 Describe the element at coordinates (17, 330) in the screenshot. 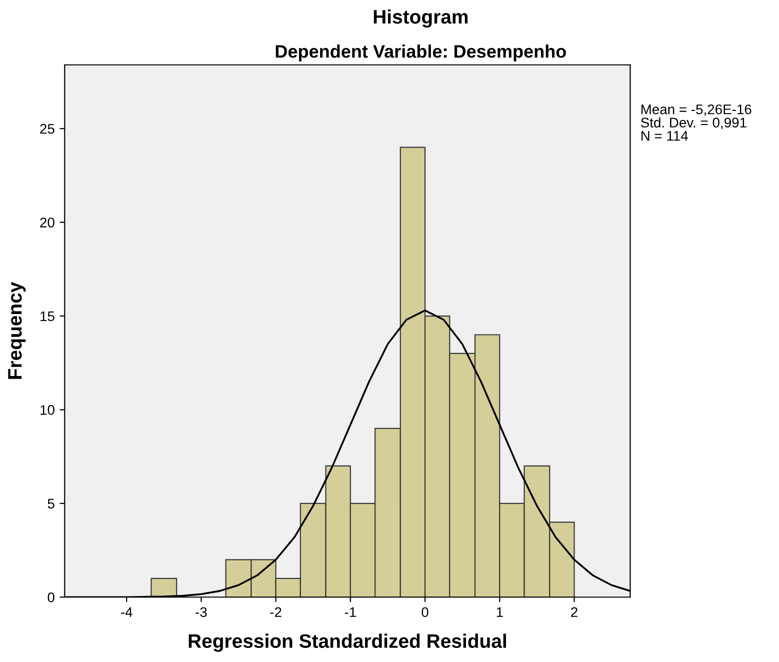

I see `y-axis-title: Frequency` at that location.